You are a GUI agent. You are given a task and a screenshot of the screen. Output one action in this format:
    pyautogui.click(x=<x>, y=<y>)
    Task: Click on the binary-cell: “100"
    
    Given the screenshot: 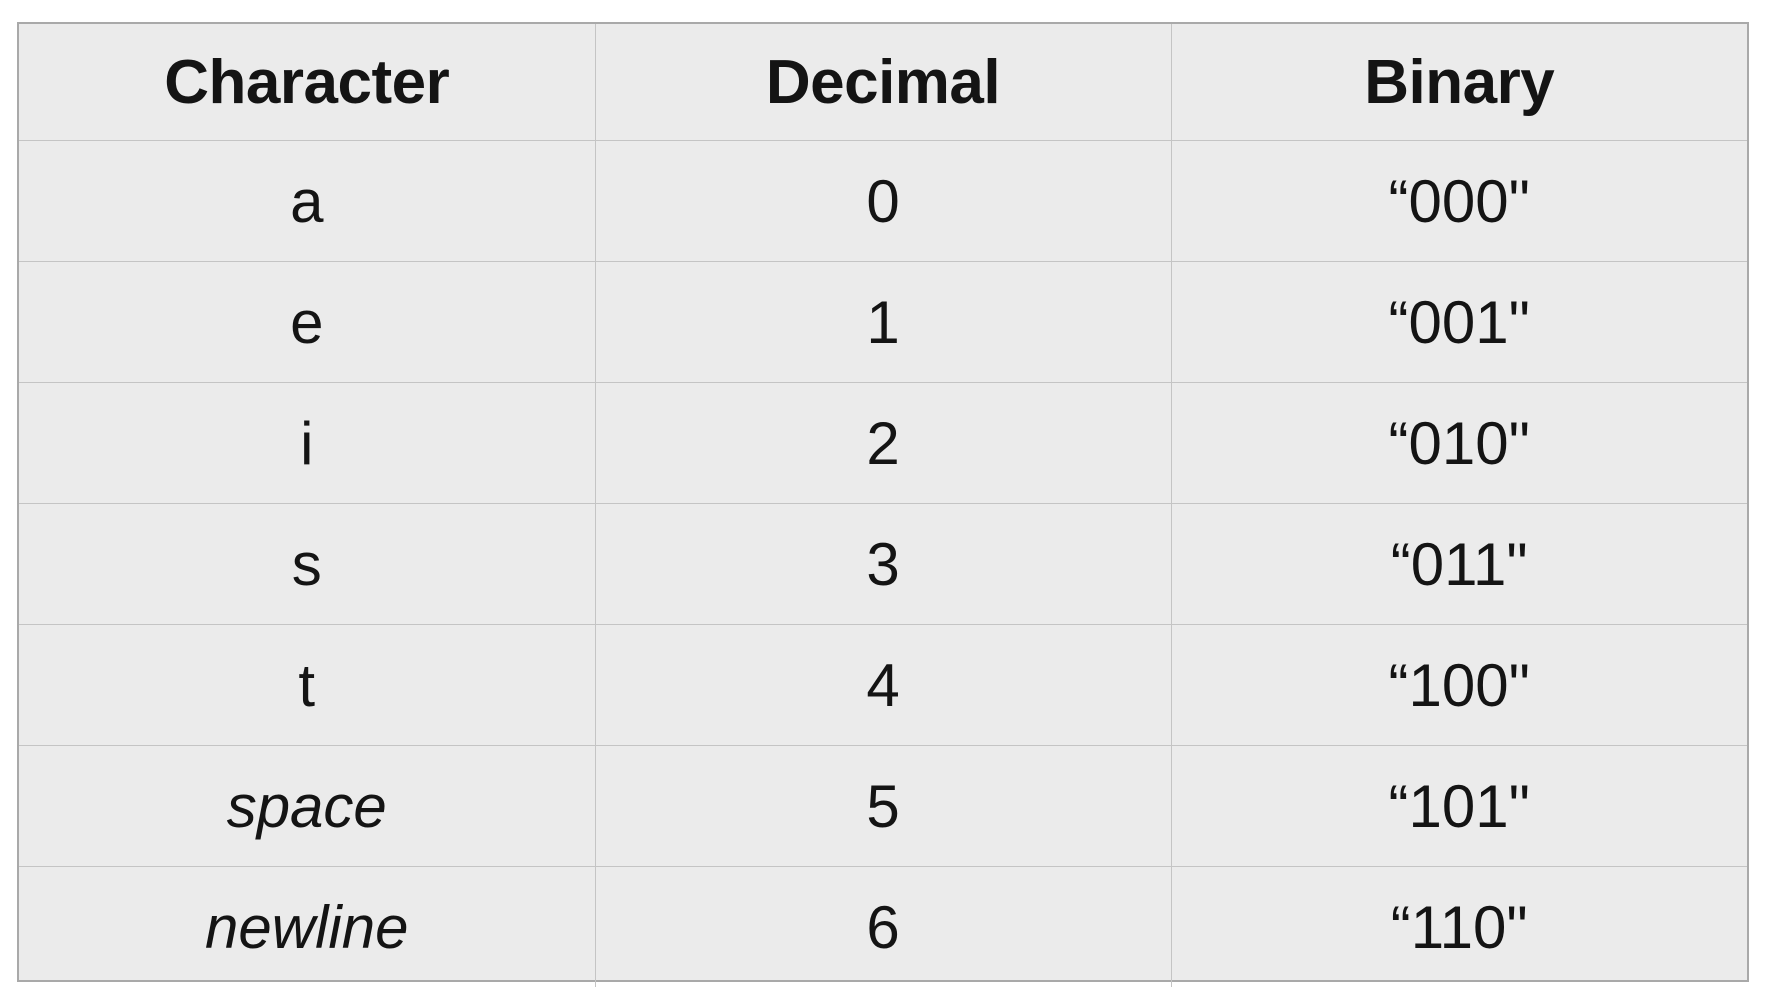 What is the action you would take?
    pyautogui.click(x=1458, y=685)
    